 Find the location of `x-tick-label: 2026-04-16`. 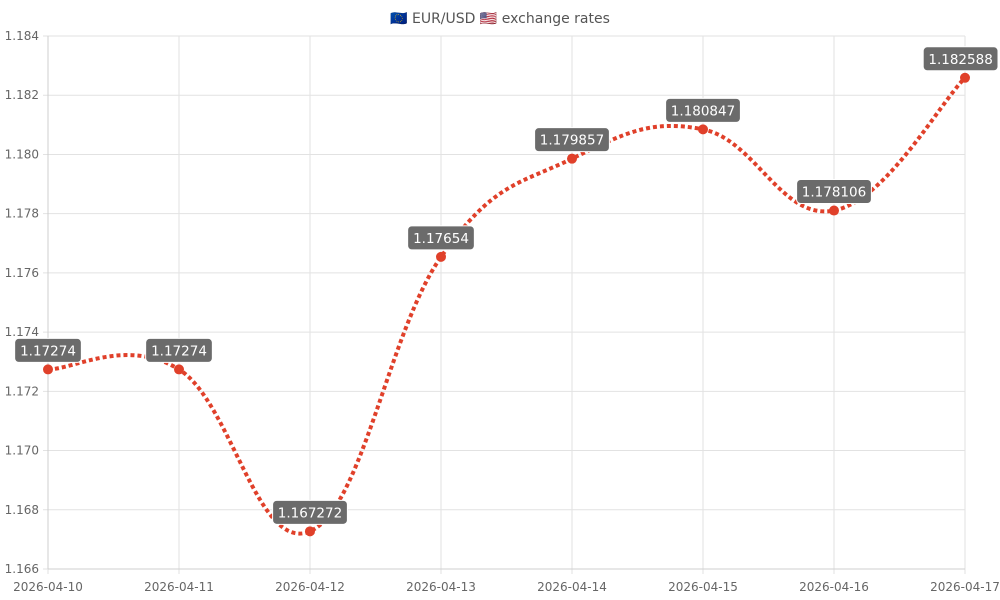

x-tick-label: 2026-04-16 is located at coordinates (834, 587).